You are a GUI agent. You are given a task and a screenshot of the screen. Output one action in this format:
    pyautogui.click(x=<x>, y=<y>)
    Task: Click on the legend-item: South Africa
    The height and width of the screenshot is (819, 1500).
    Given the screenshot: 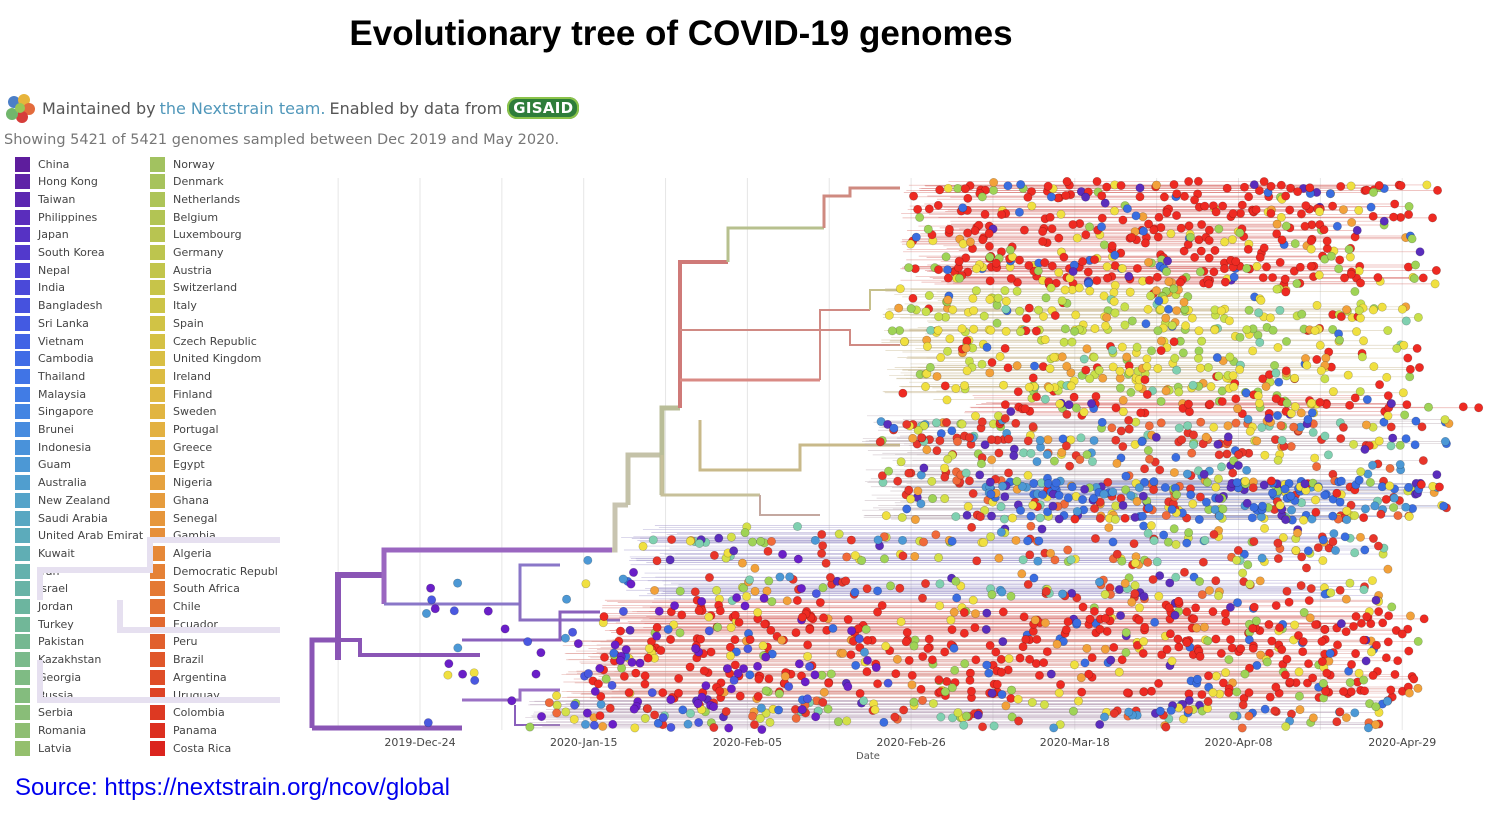 What is the action you would take?
    pyautogui.click(x=214, y=589)
    